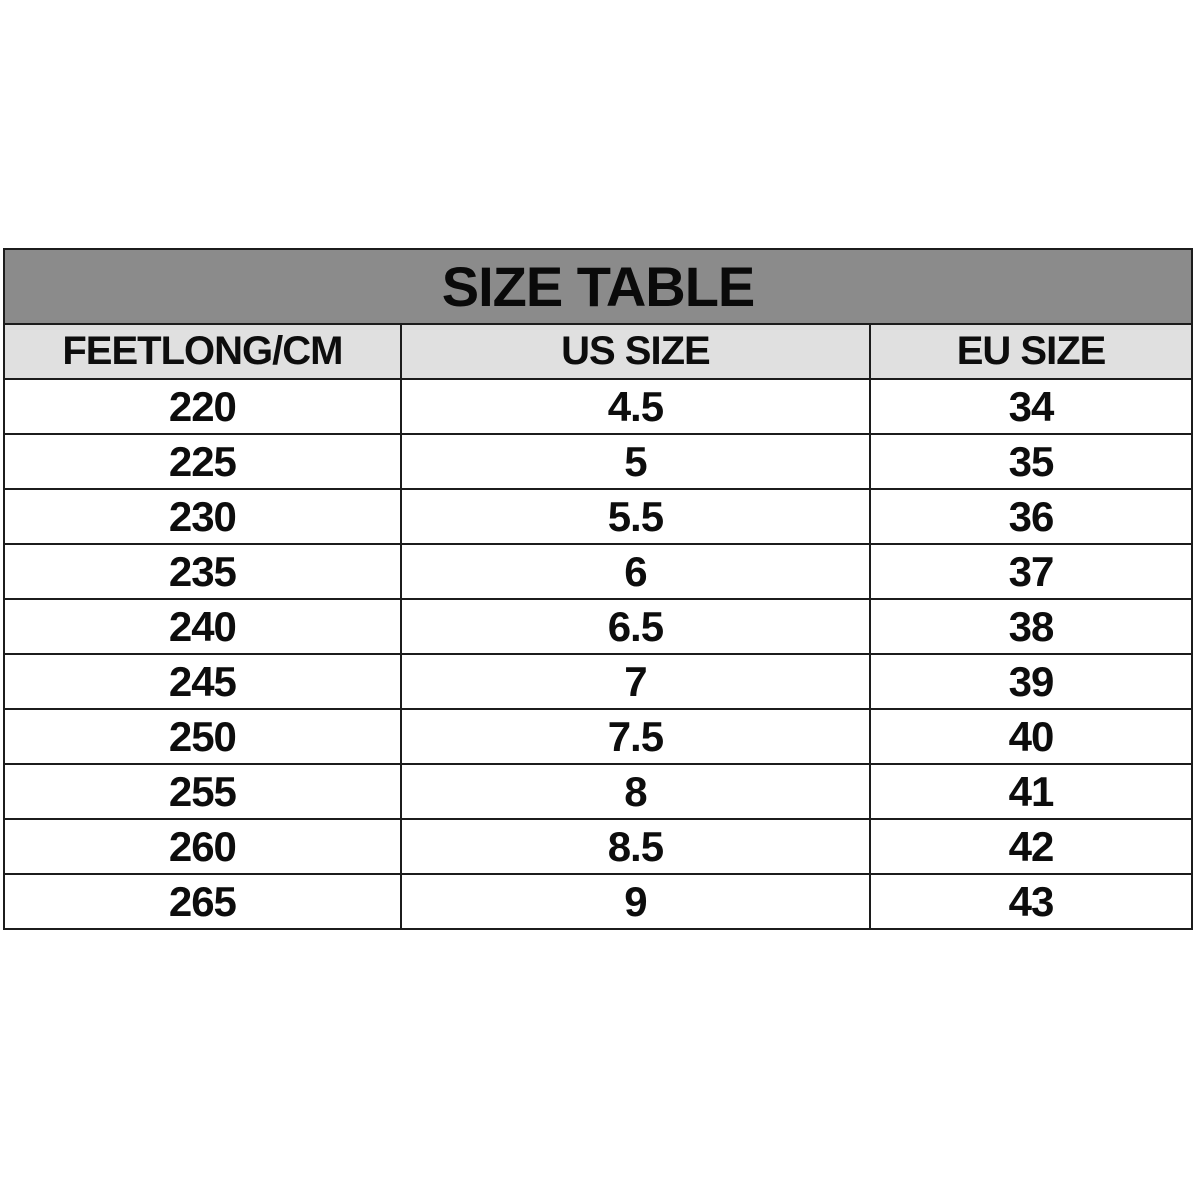 The width and height of the screenshot is (1200, 1200). I want to click on table-cell: 225, so click(202, 461).